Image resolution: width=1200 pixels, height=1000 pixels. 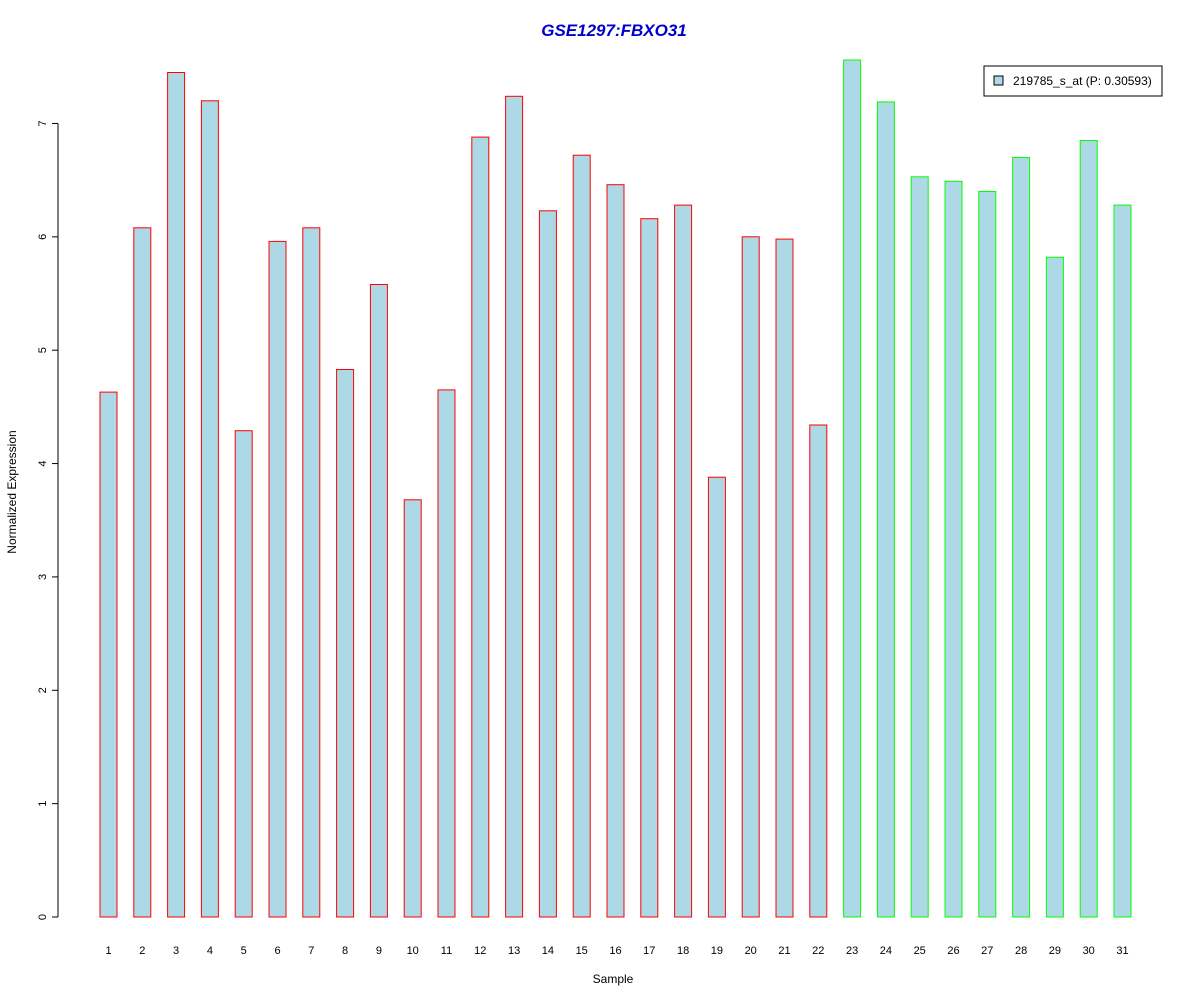 What do you see at coordinates (142, 951) in the screenshot?
I see `x-tick-label: 2` at bounding box center [142, 951].